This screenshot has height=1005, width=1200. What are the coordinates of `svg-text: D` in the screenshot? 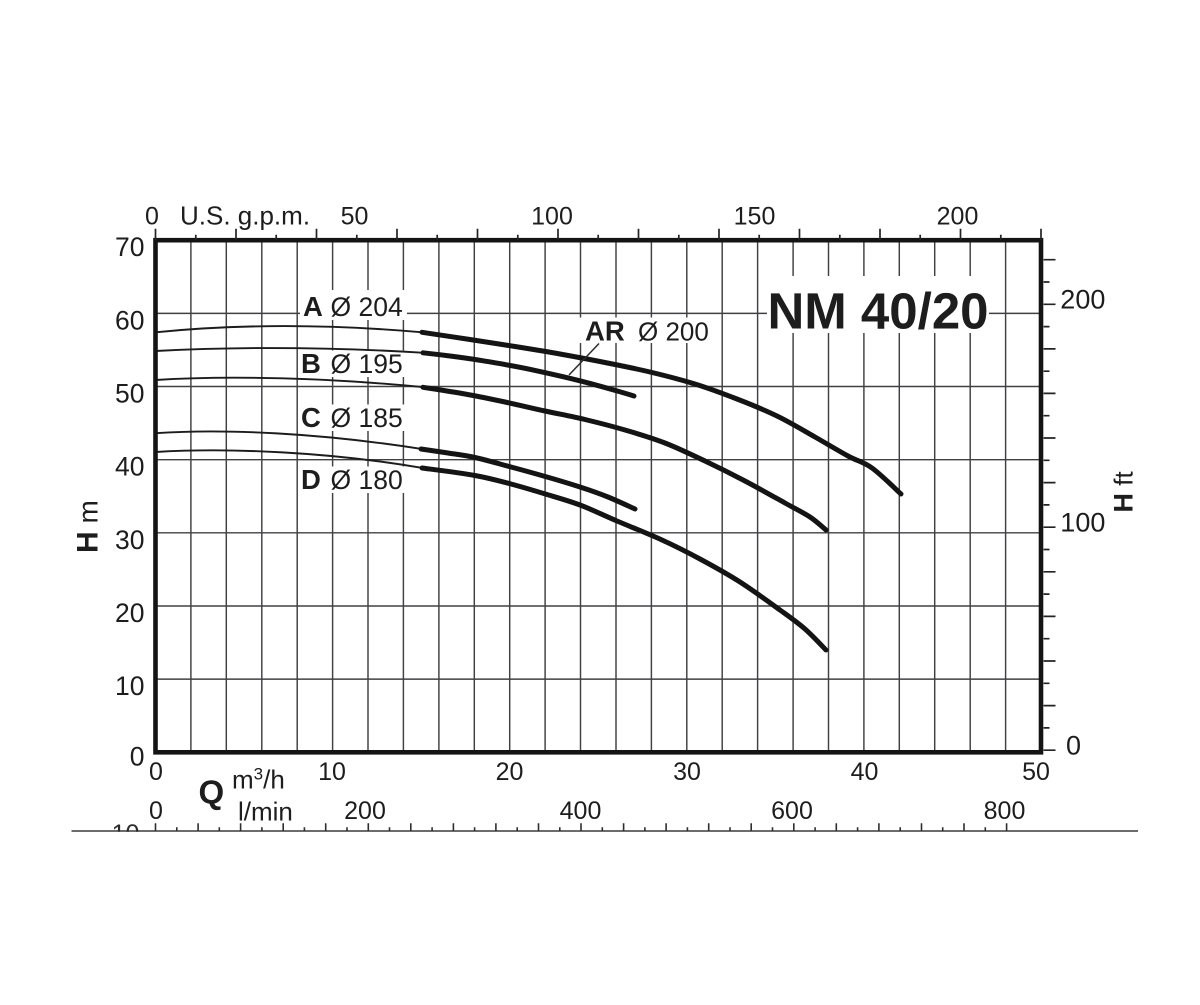 It's located at (311, 479).